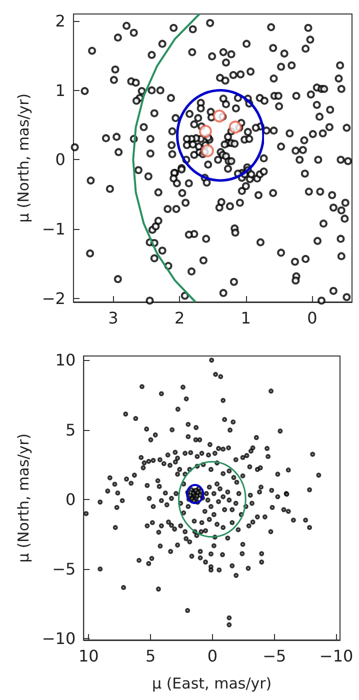 The width and height of the screenshot is (359, 700). I want to click on x-tick-label: −10, so click(336, 656).